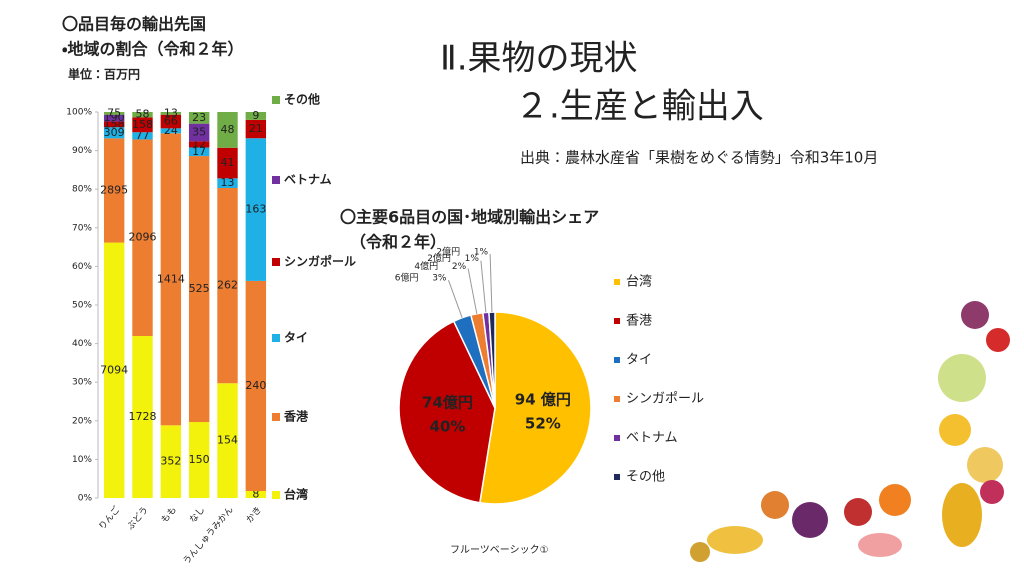  I want to click on data-label: 240, so click(255, 385).